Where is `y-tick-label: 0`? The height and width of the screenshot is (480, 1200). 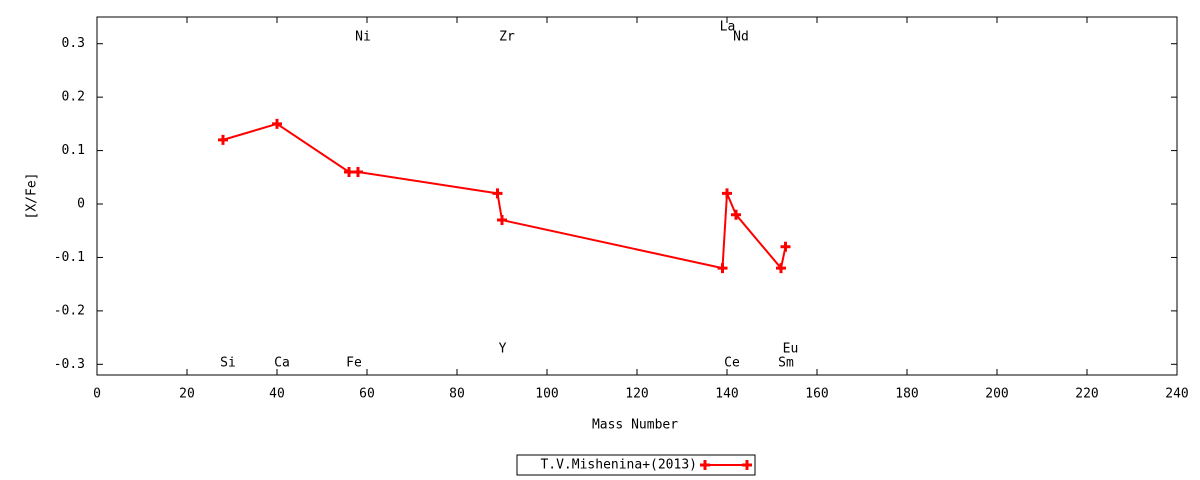
y-tick-label: 0 is located at coordinates (81, 204).